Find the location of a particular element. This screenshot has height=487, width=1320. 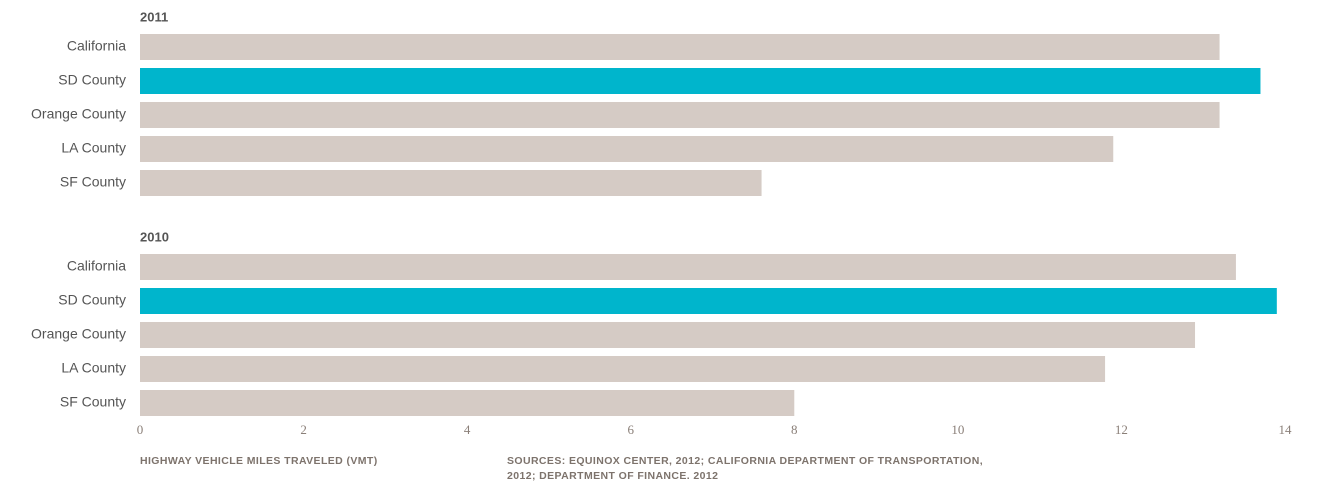

x-tick-label: 12 is located at coordinates (1121, 429).